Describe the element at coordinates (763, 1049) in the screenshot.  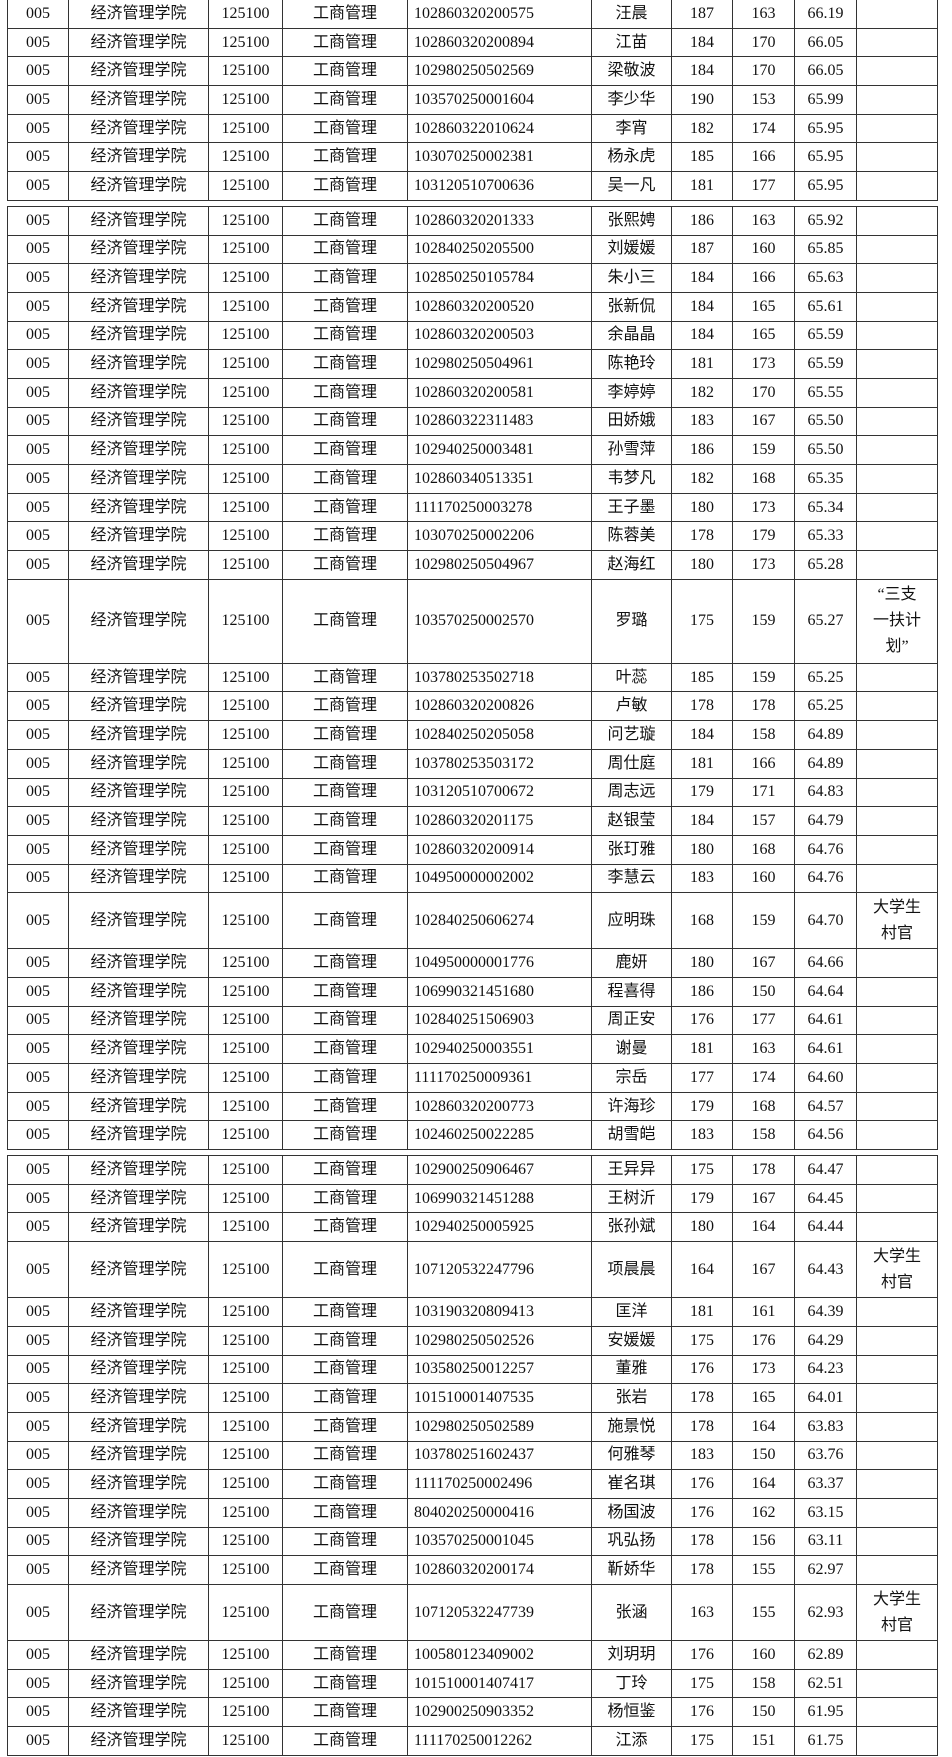
I see `score-2-cell: 163` at that location.